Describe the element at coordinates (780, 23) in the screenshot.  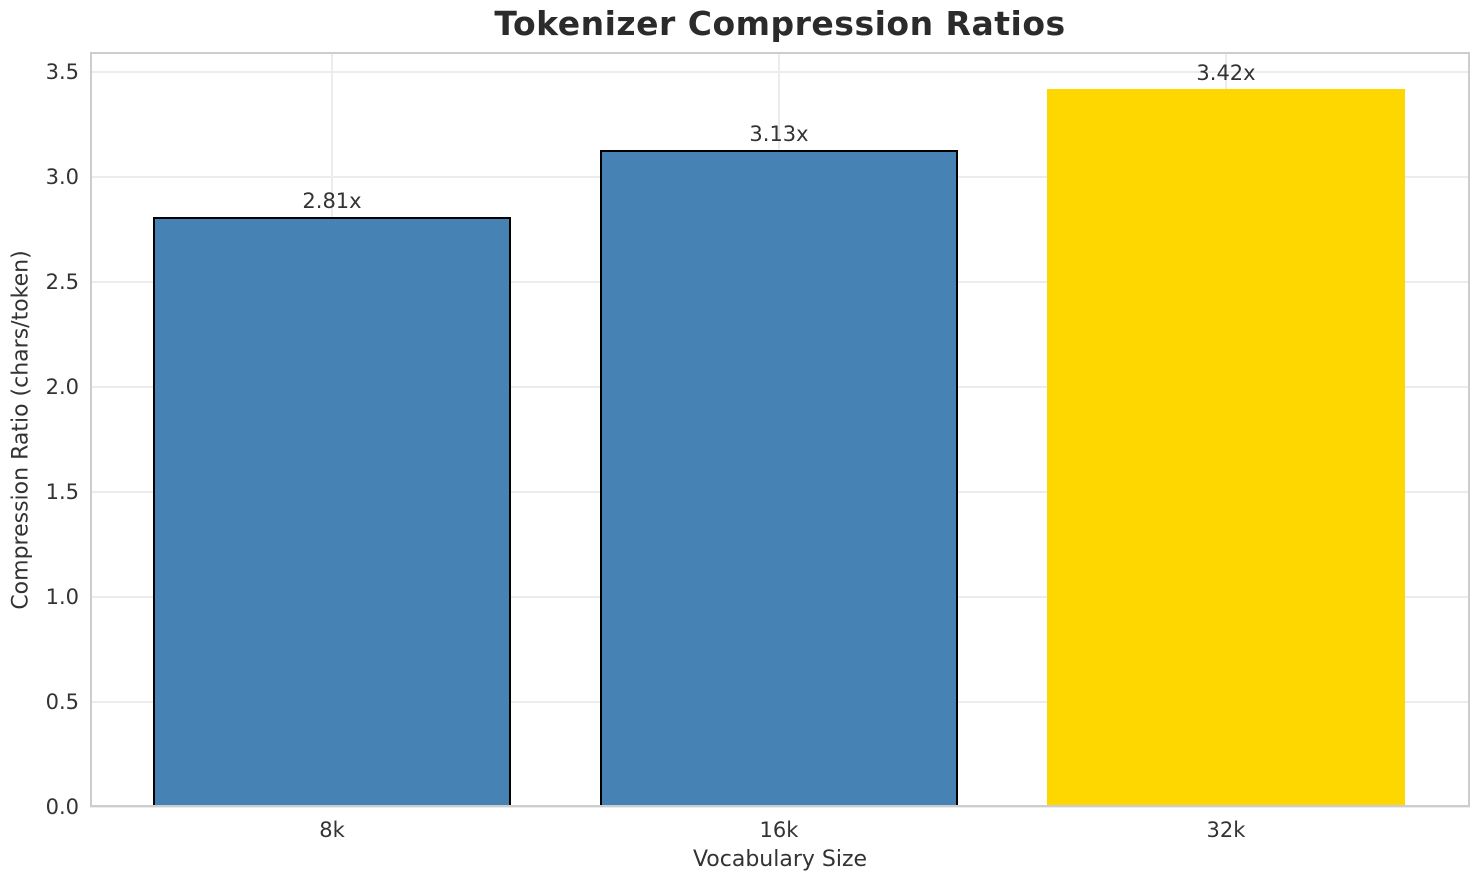
I see `chart-title: Tokenizer Compression Ratios` at that location.